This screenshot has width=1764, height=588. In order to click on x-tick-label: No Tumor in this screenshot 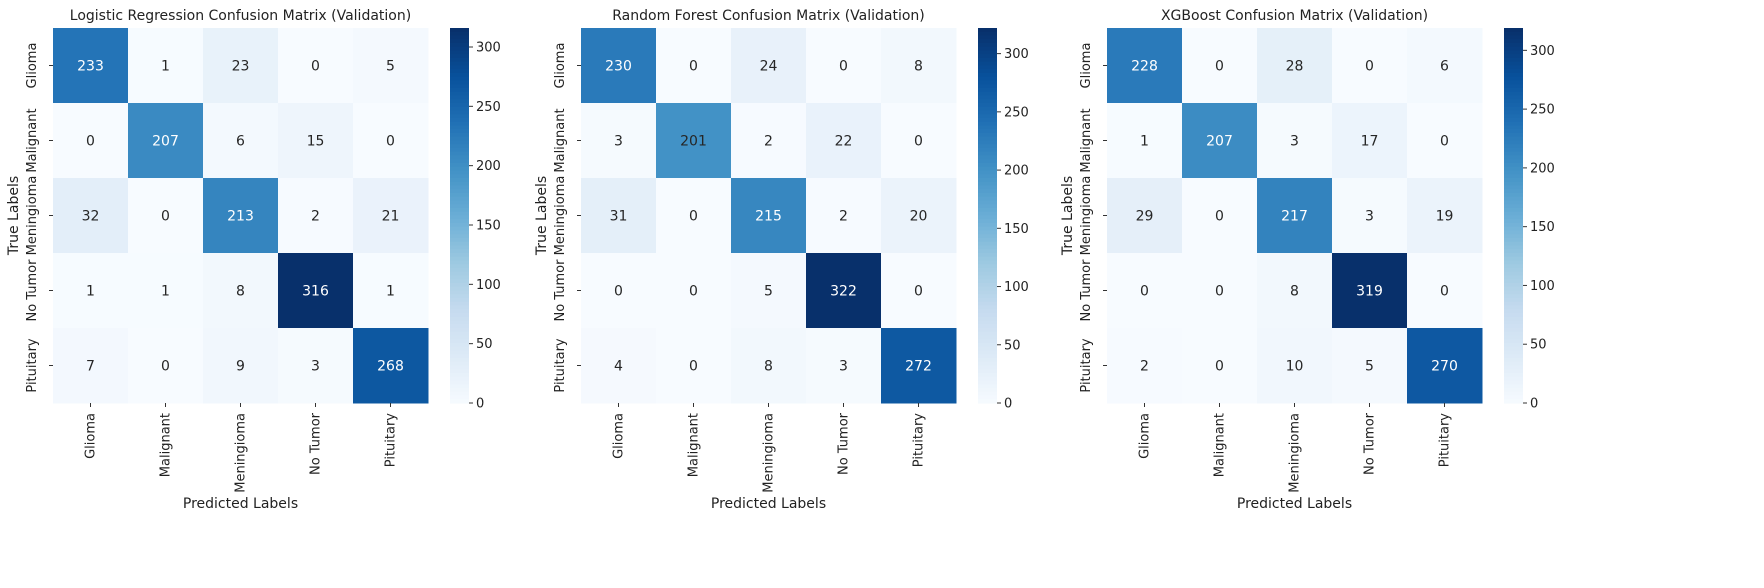, I will do `click(844, 443)`.